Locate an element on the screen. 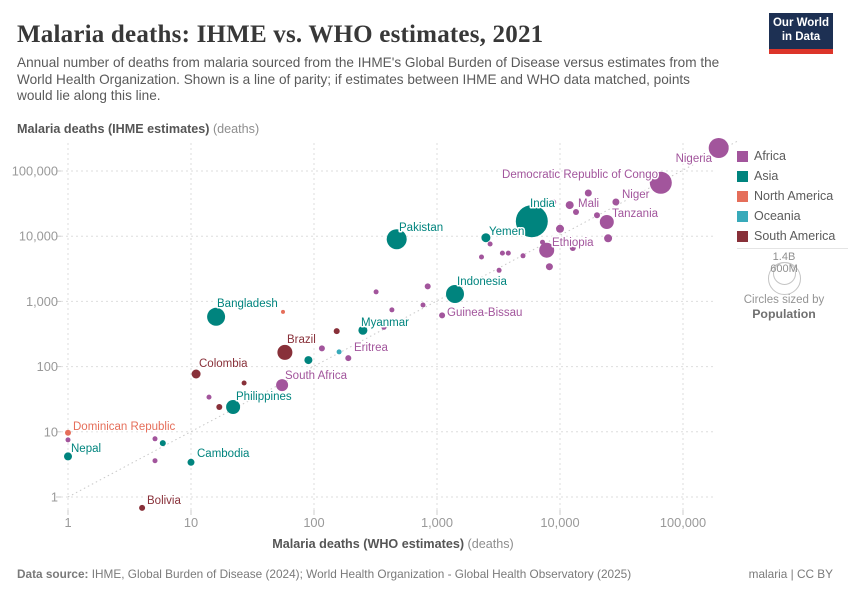 The width and height of the screenshot is (850, 600). data-point-pakistan is located at coordinates (396, 239).